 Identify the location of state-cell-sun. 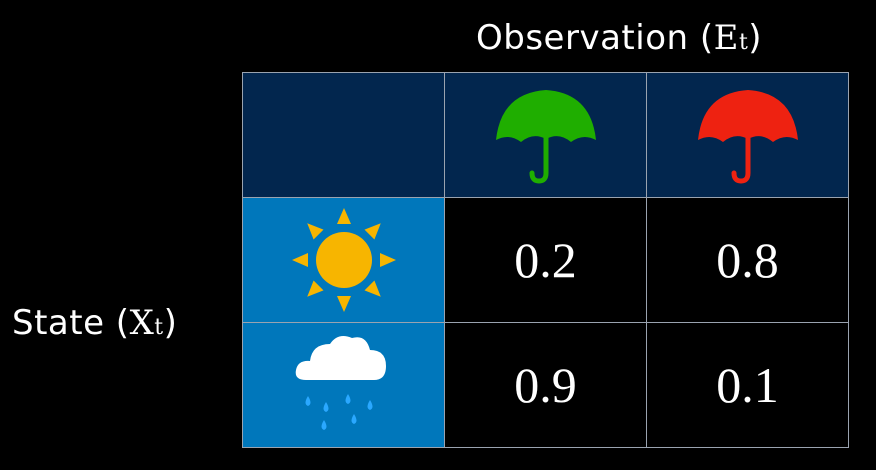
(343, 260).